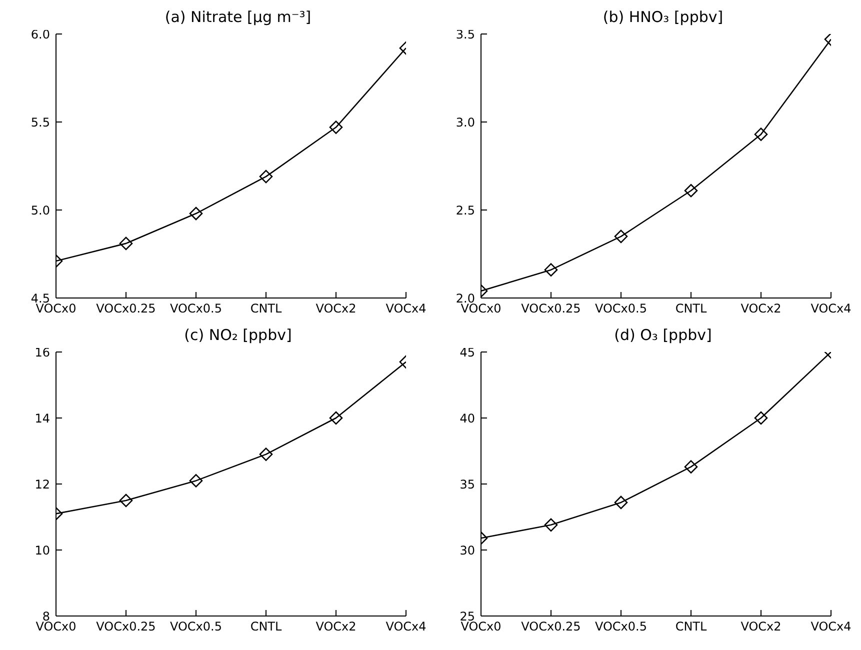  What do you see at coordinates (42, 550) in the screenshot?
I see `y-tick-label: 10` at bounding box center [42, 550].